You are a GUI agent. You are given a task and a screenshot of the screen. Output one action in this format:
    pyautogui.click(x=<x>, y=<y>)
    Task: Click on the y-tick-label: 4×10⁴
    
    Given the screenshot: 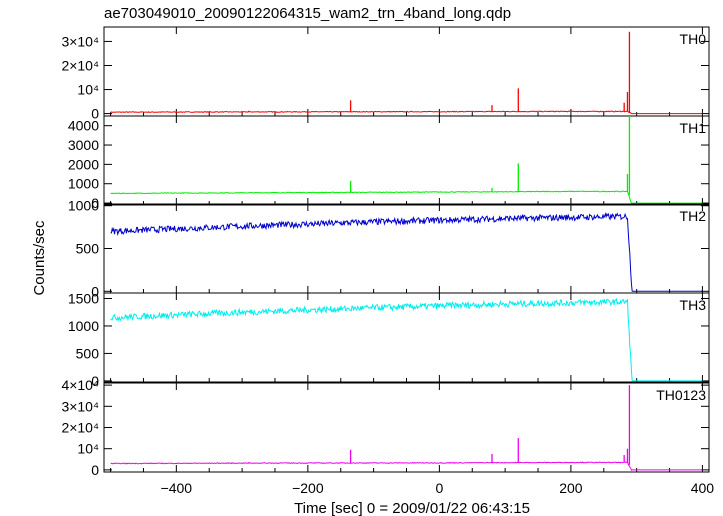 What is the action you would take?
    pyautogui.click(x=80, y=385)
    